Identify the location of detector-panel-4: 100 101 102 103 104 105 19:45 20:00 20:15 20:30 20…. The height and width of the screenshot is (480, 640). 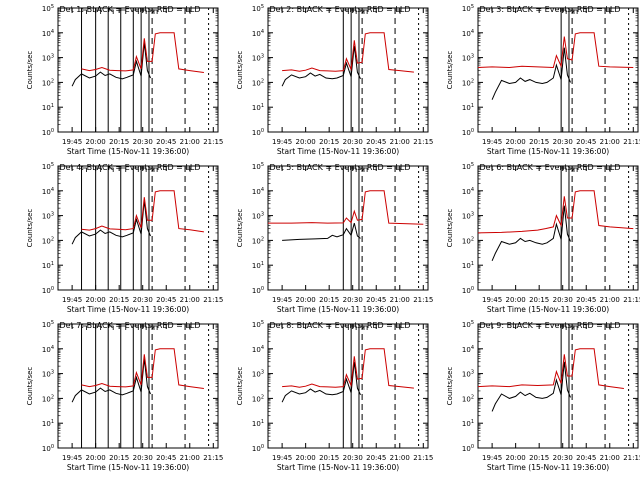
(124, 238).